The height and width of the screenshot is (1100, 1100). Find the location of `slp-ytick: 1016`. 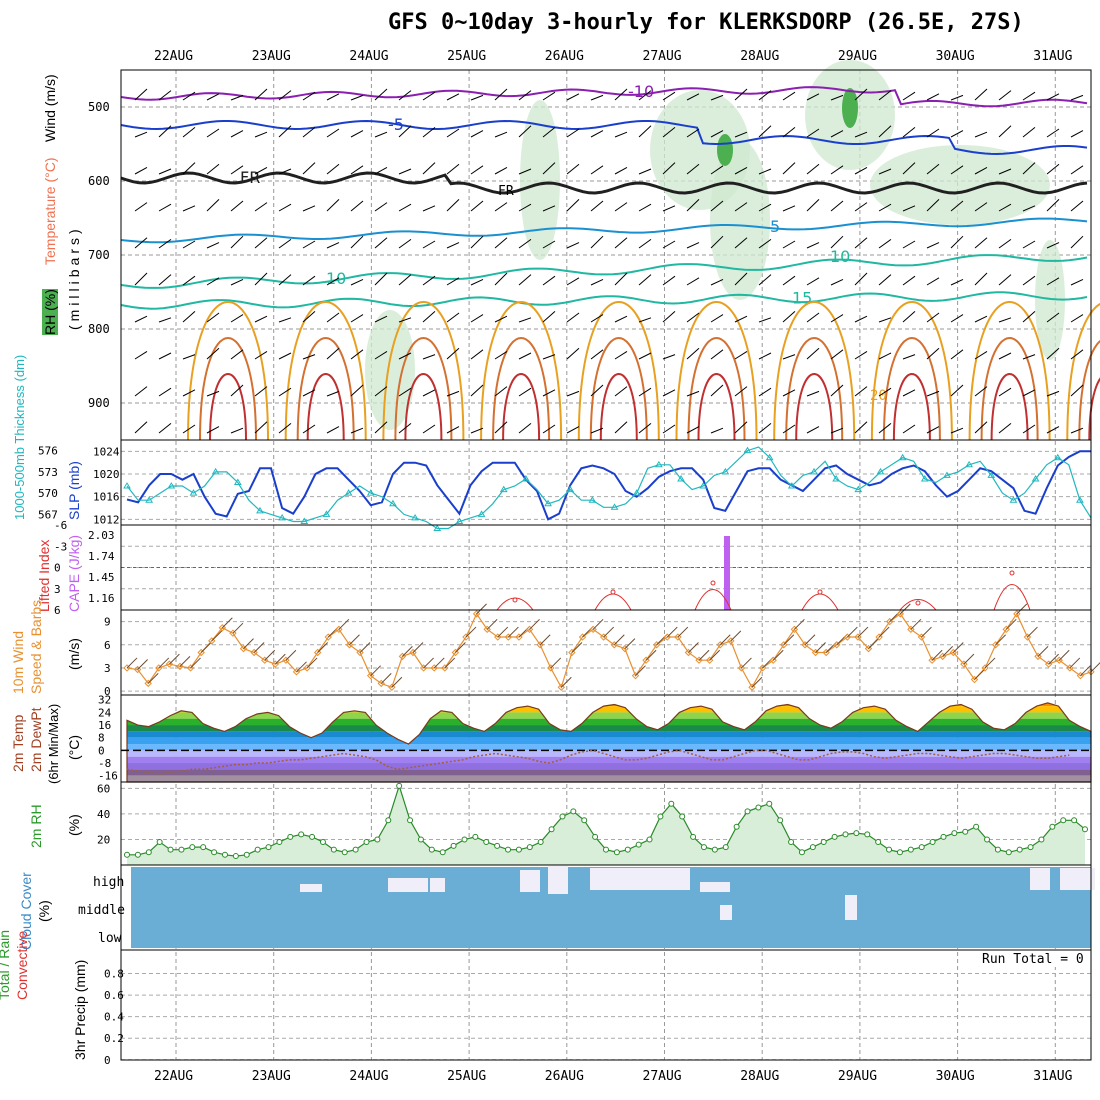

slp-ytick: 1016 is located at coordinates (106, 497).